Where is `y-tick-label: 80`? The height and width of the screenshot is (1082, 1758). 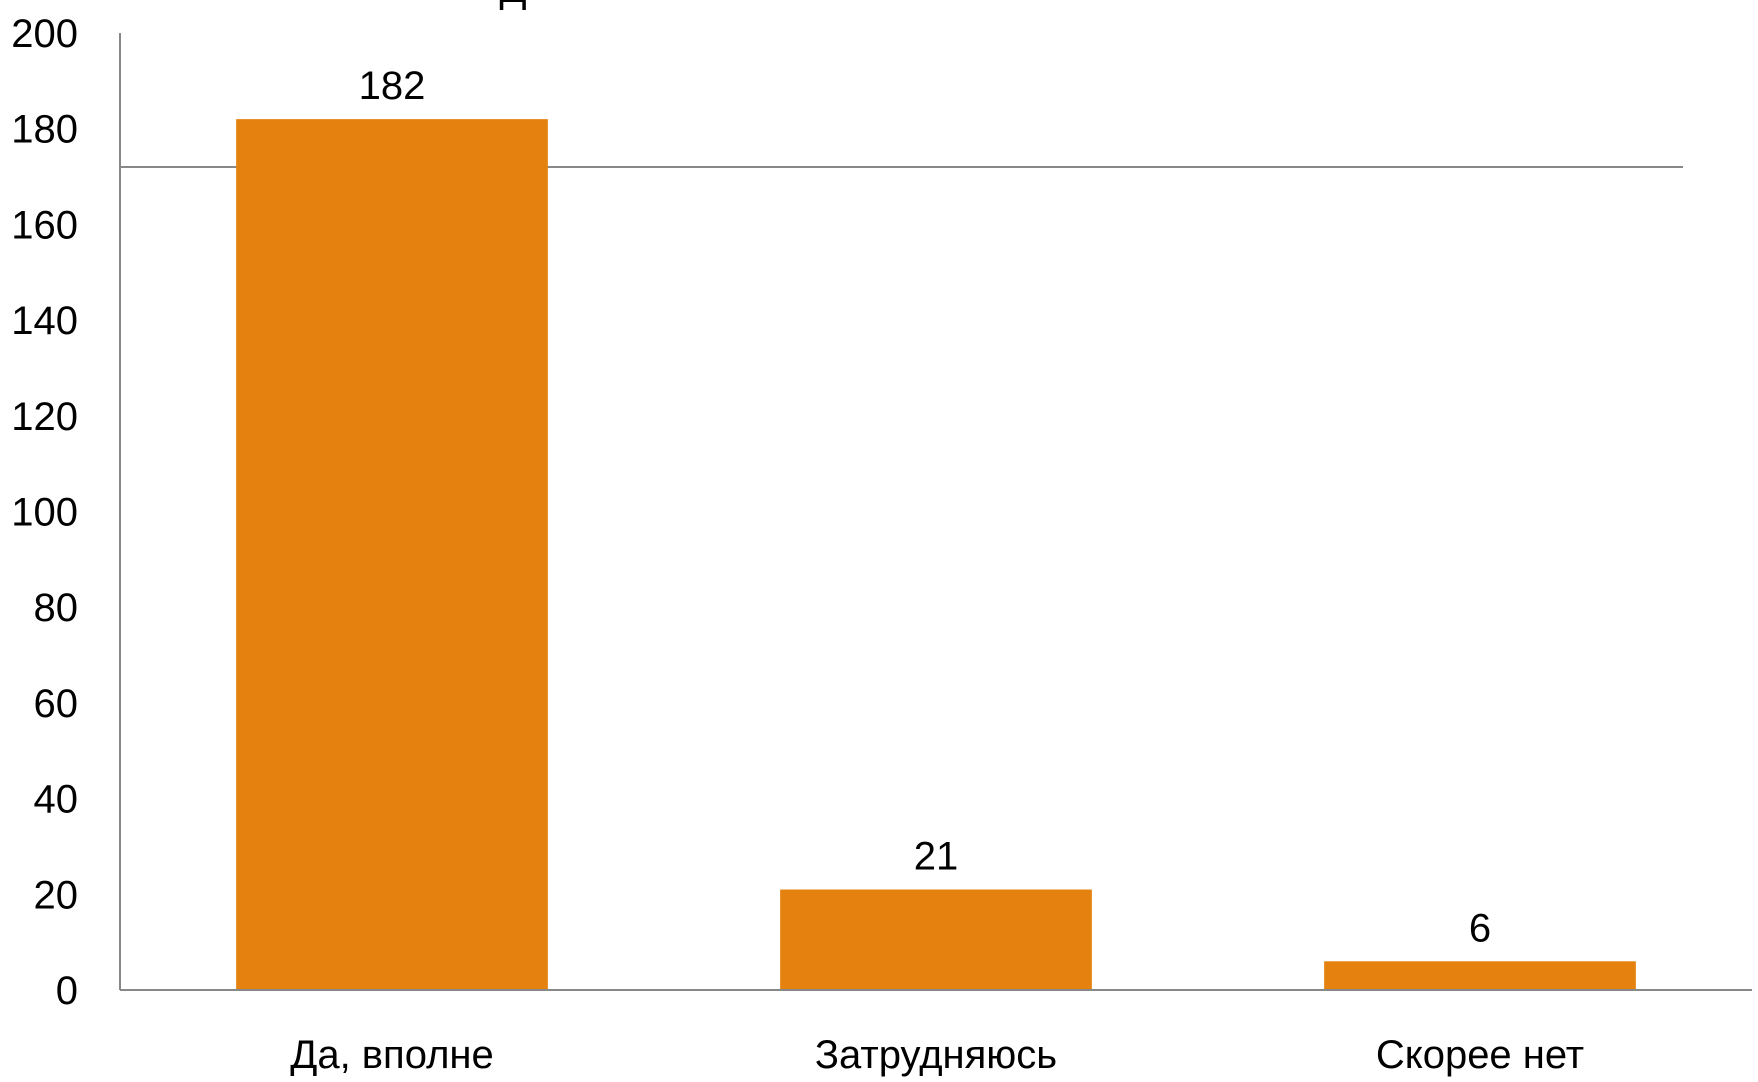 y-tick-label: 80 is located at coordinates (56, 608).